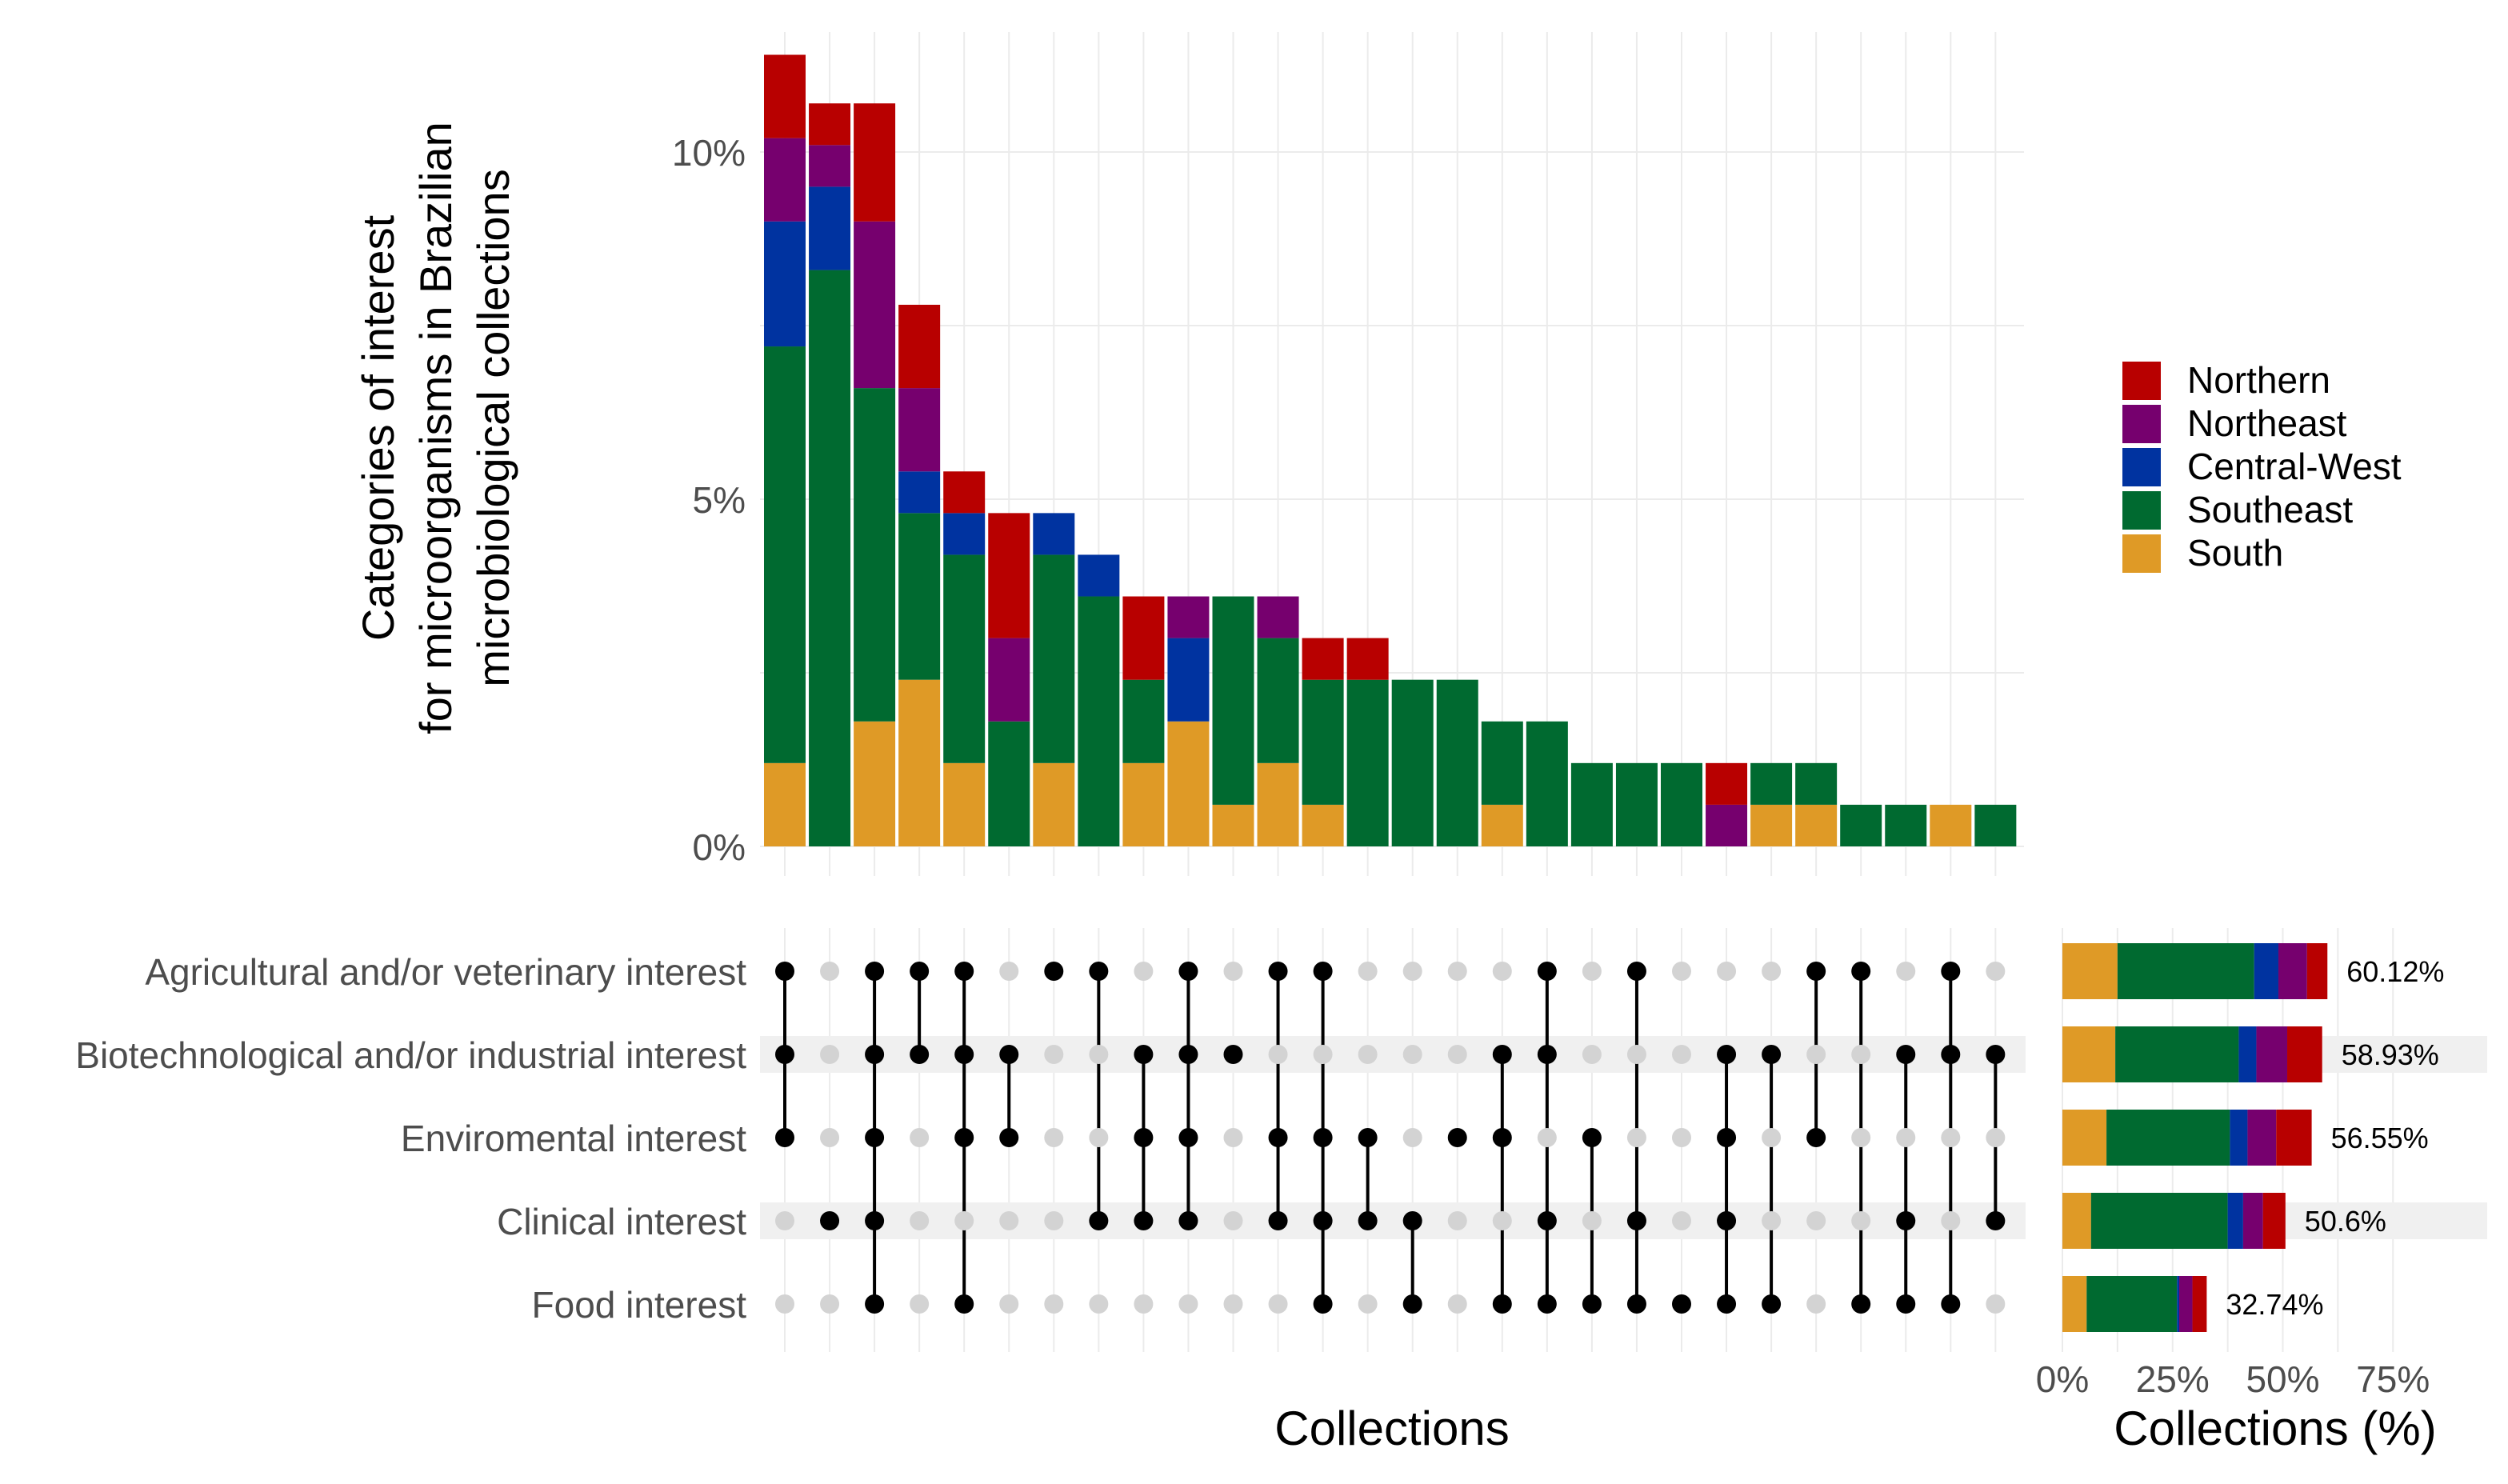 The width and height of the screenshot is (2508, 1484). What do you see at coordinates (2233, 1379) in the screenshot?
I see `set-size-x-ticks: 0% 25% 50% 75%` at bounding box center [2233, 1379].